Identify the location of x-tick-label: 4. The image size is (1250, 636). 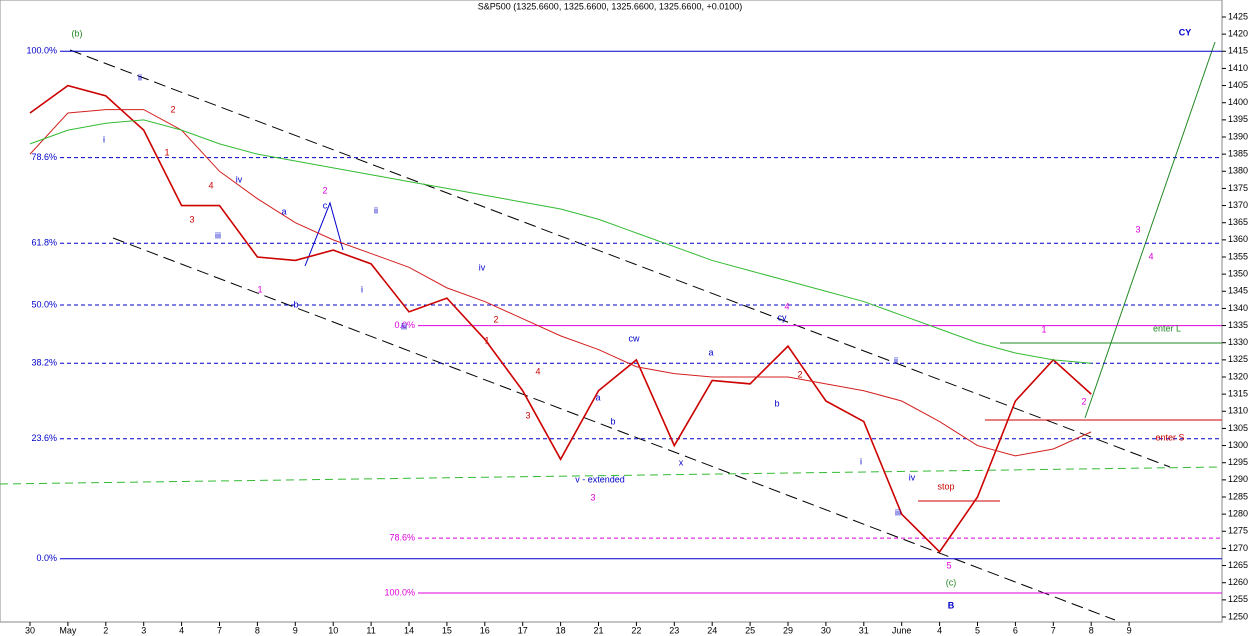
(181, 630).